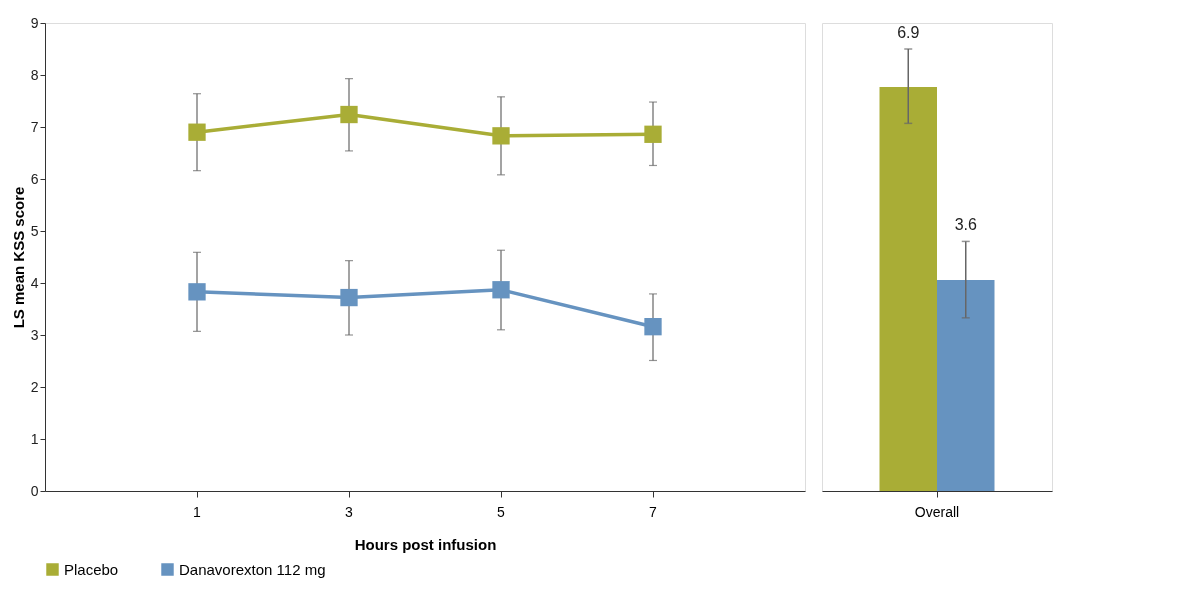 The height and width of the screenshot is (606, 1184). I want to click on y-tick-label: 4, so click(34, 282).